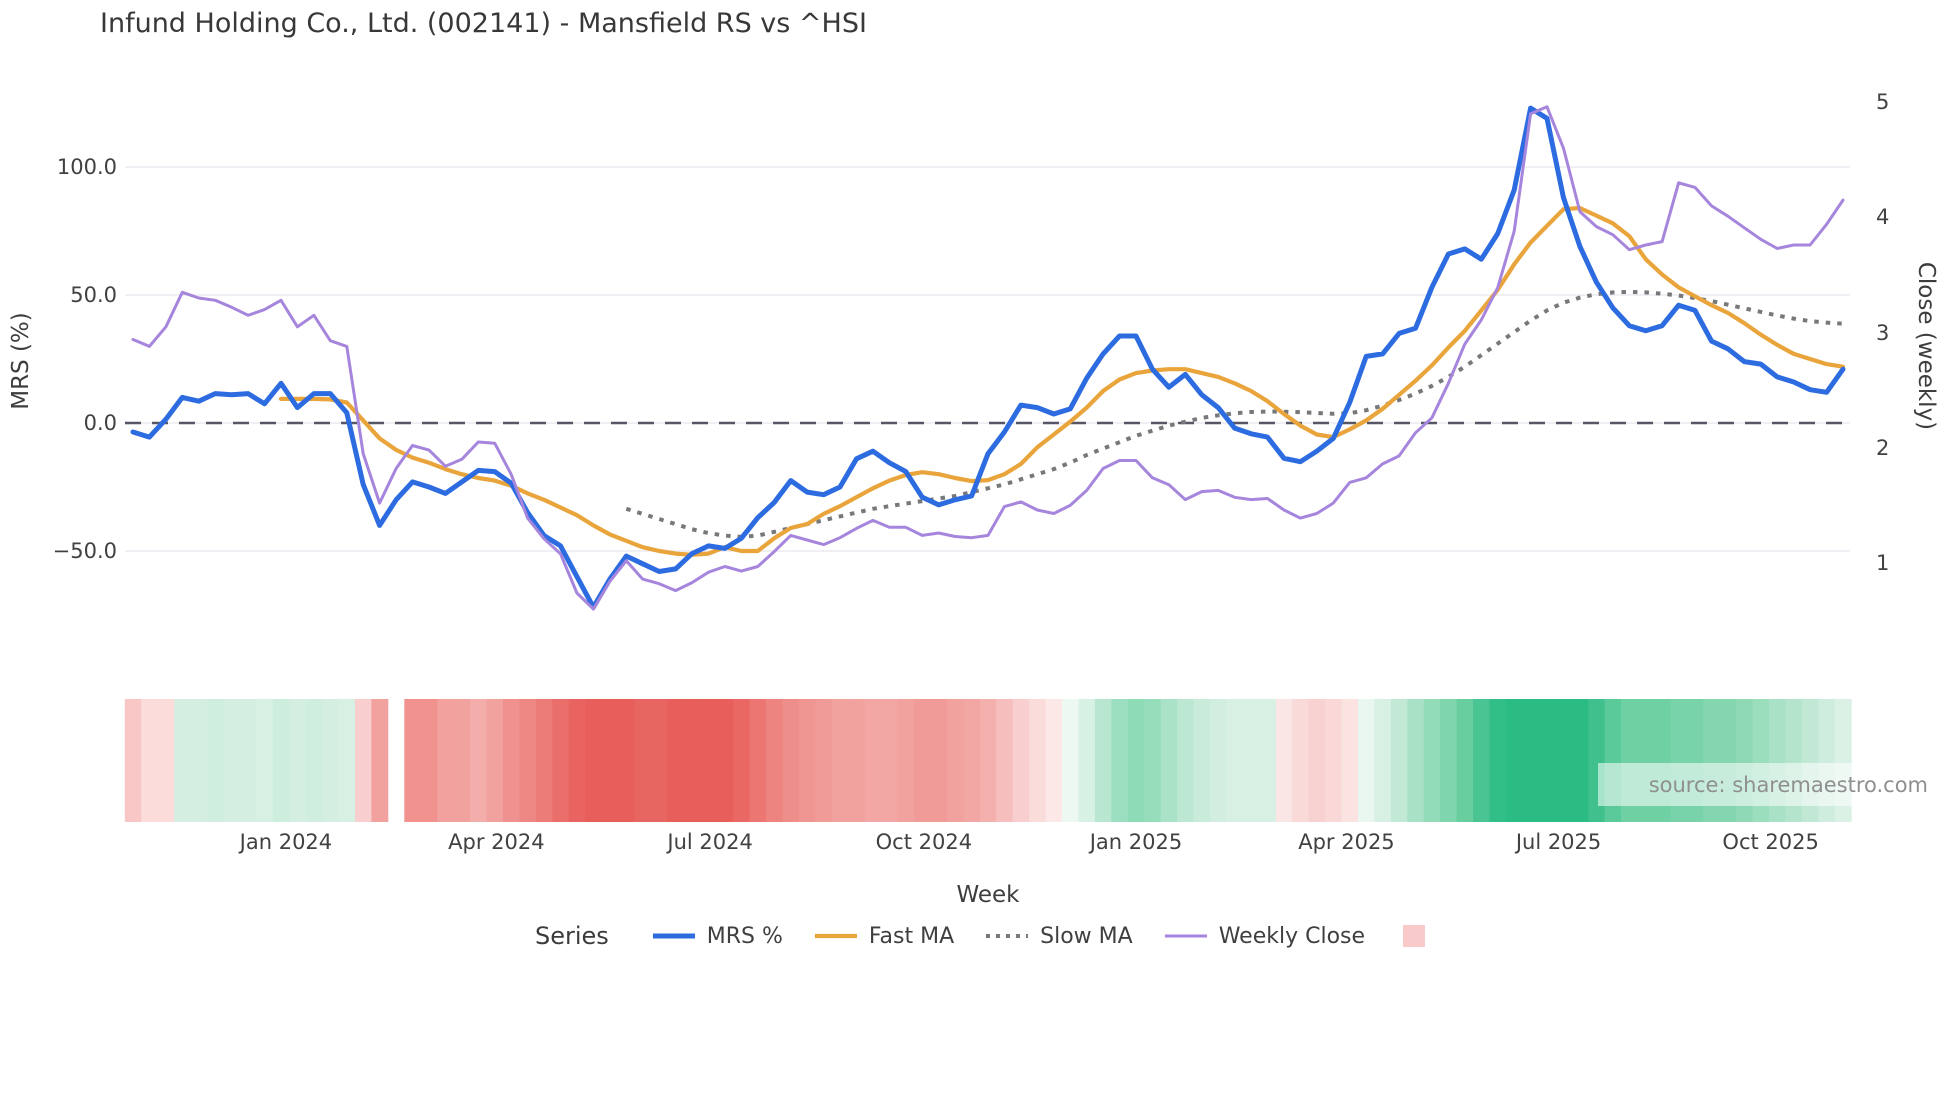 This screenshot has width=1960, height=1102. Describe the element at coordinates (100, 423) in the screenshot. I see `left-tick-label: 0.0` at that location.